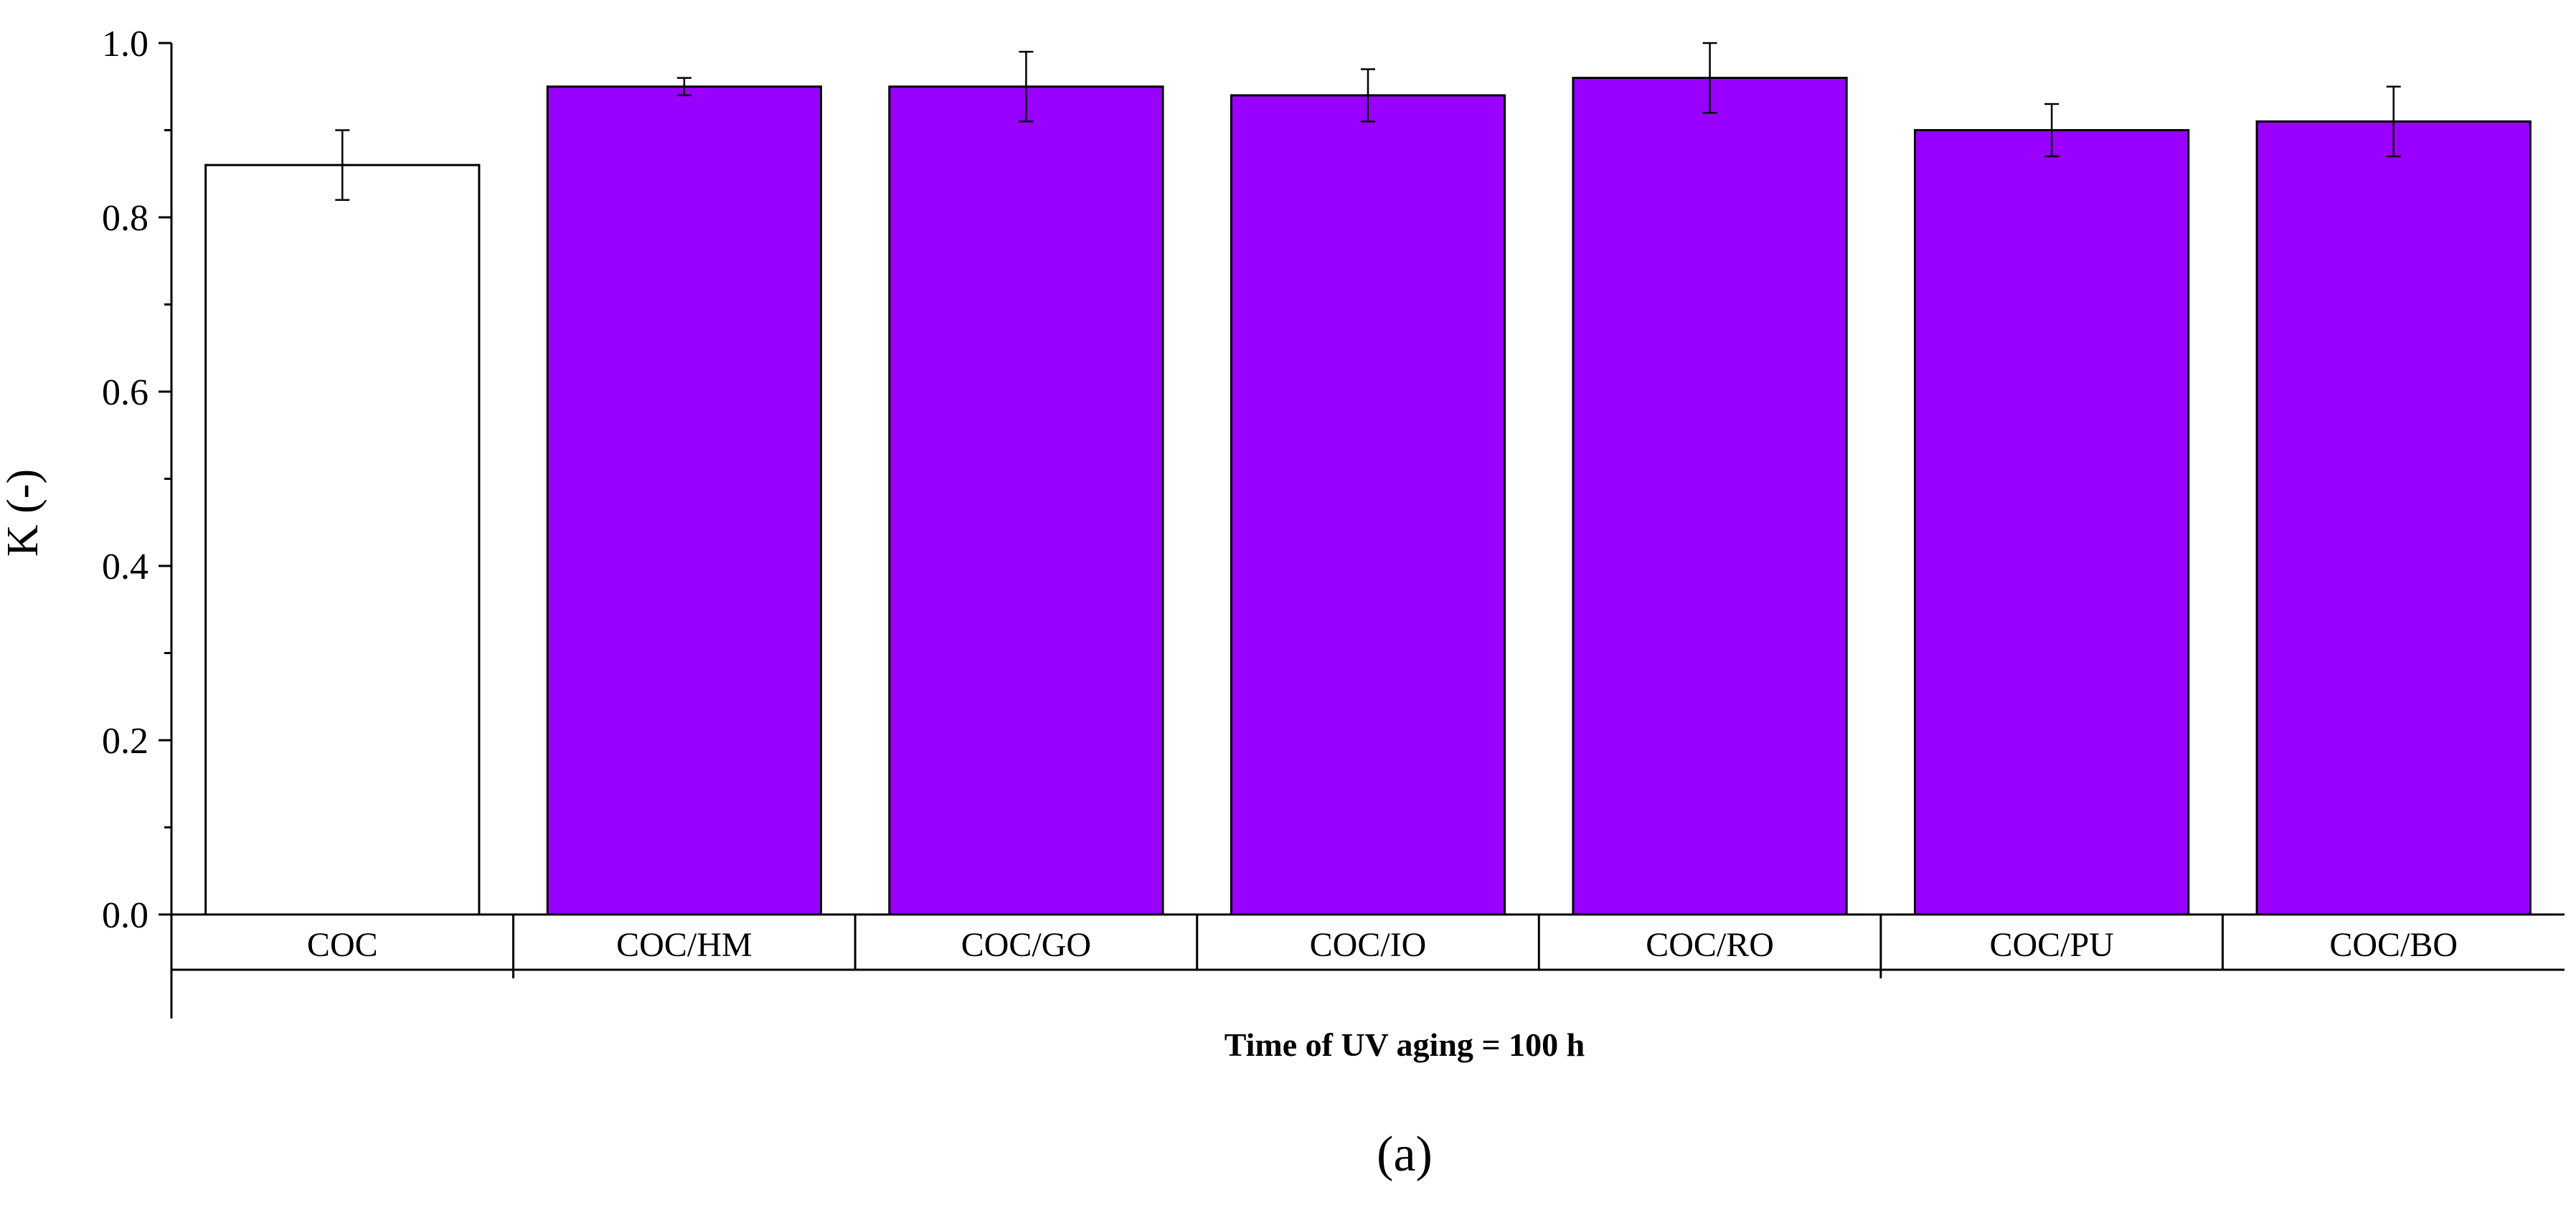 The width and height of the screenshot is (2576, 1205). I want to click on y-tick-label: 0.4, so click(125, 567).